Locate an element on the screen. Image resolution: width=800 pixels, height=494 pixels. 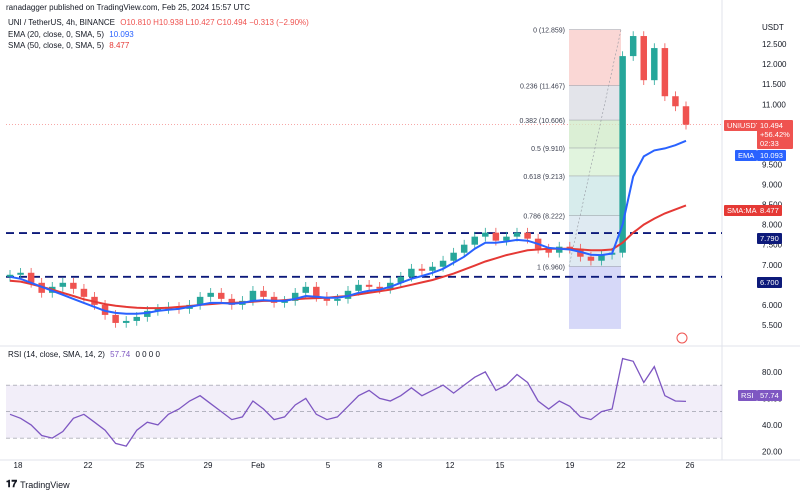
time-tick-label: 8 is located at coordinates (380, 465).